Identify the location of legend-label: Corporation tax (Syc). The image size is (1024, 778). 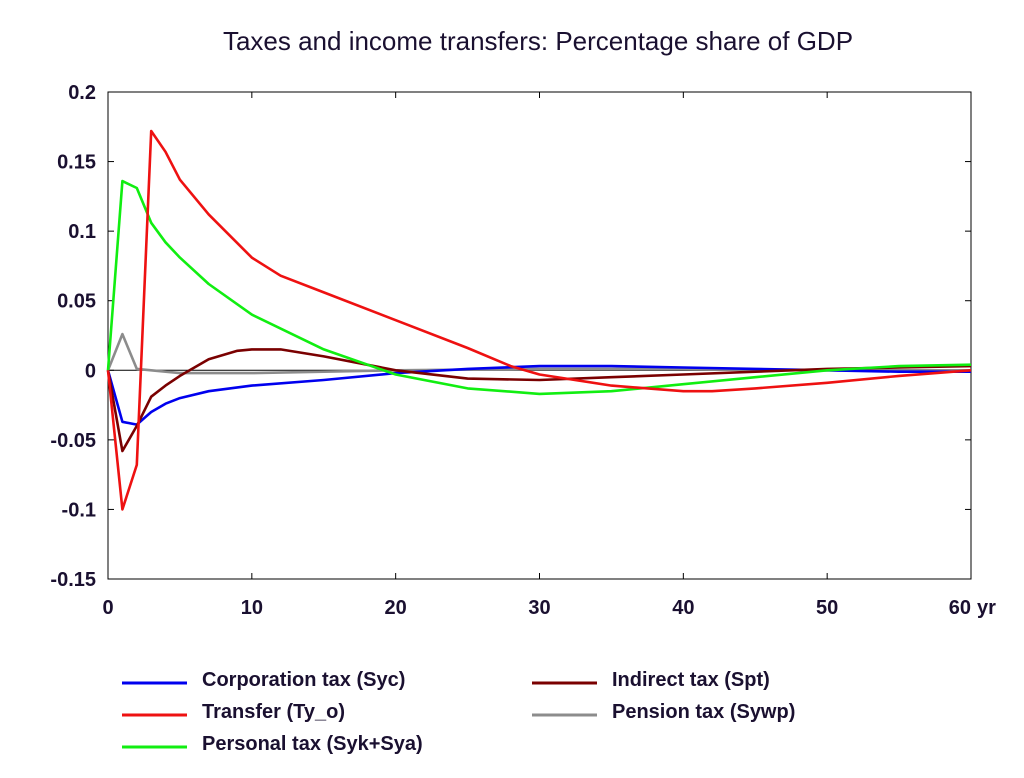
(303, 680).